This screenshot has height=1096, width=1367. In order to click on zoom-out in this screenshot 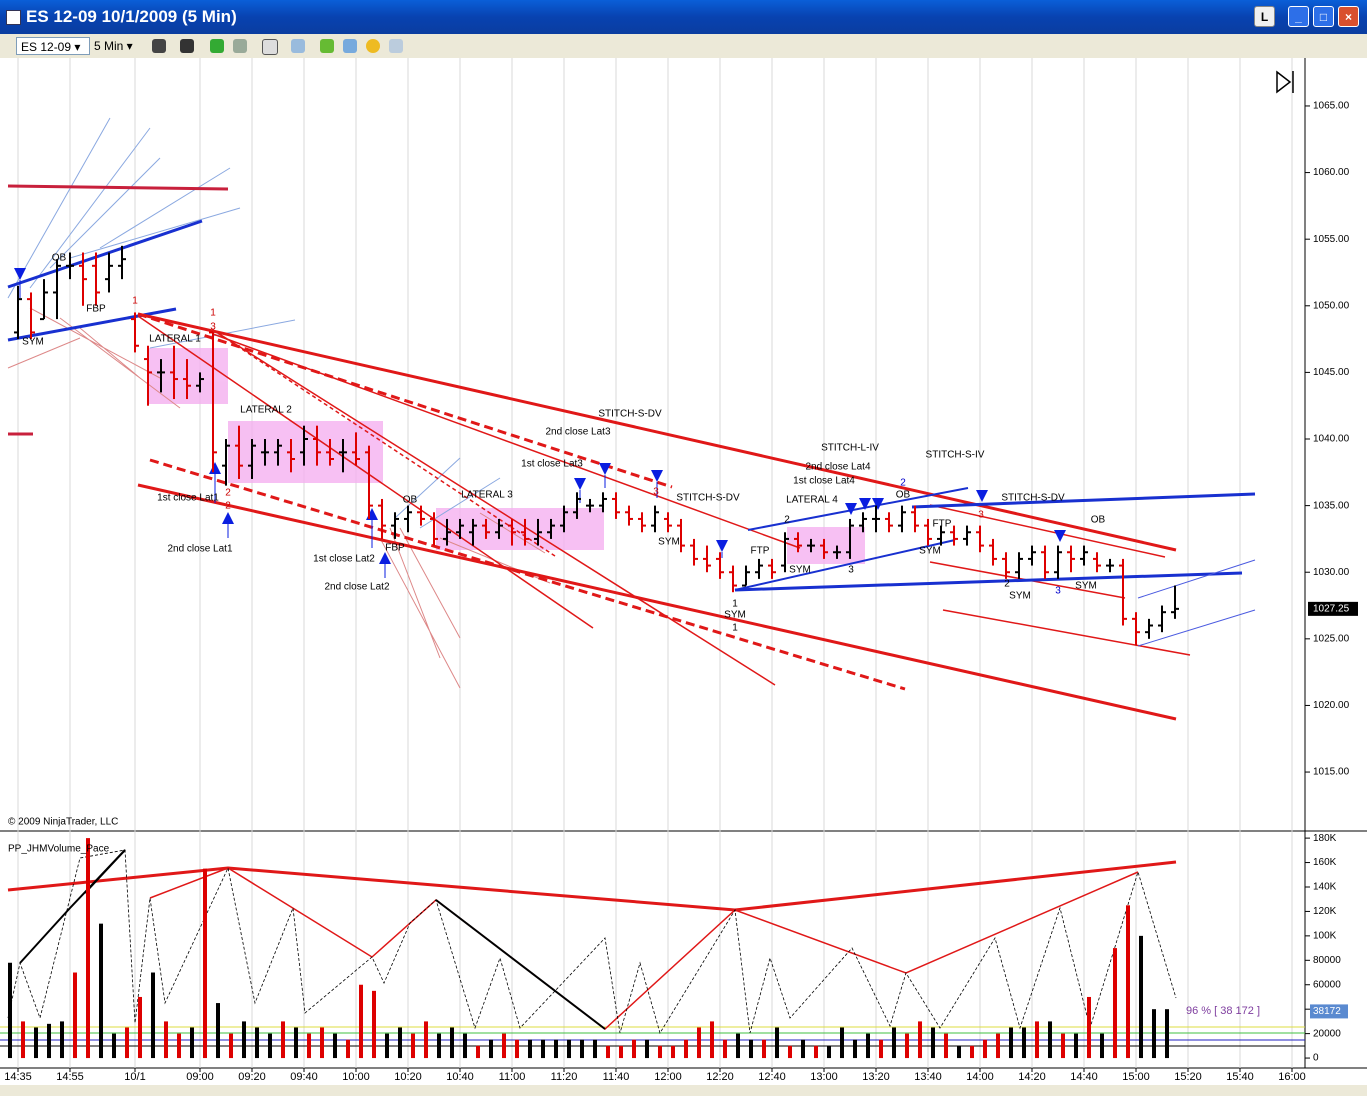, I will do `click(240, 46)`.